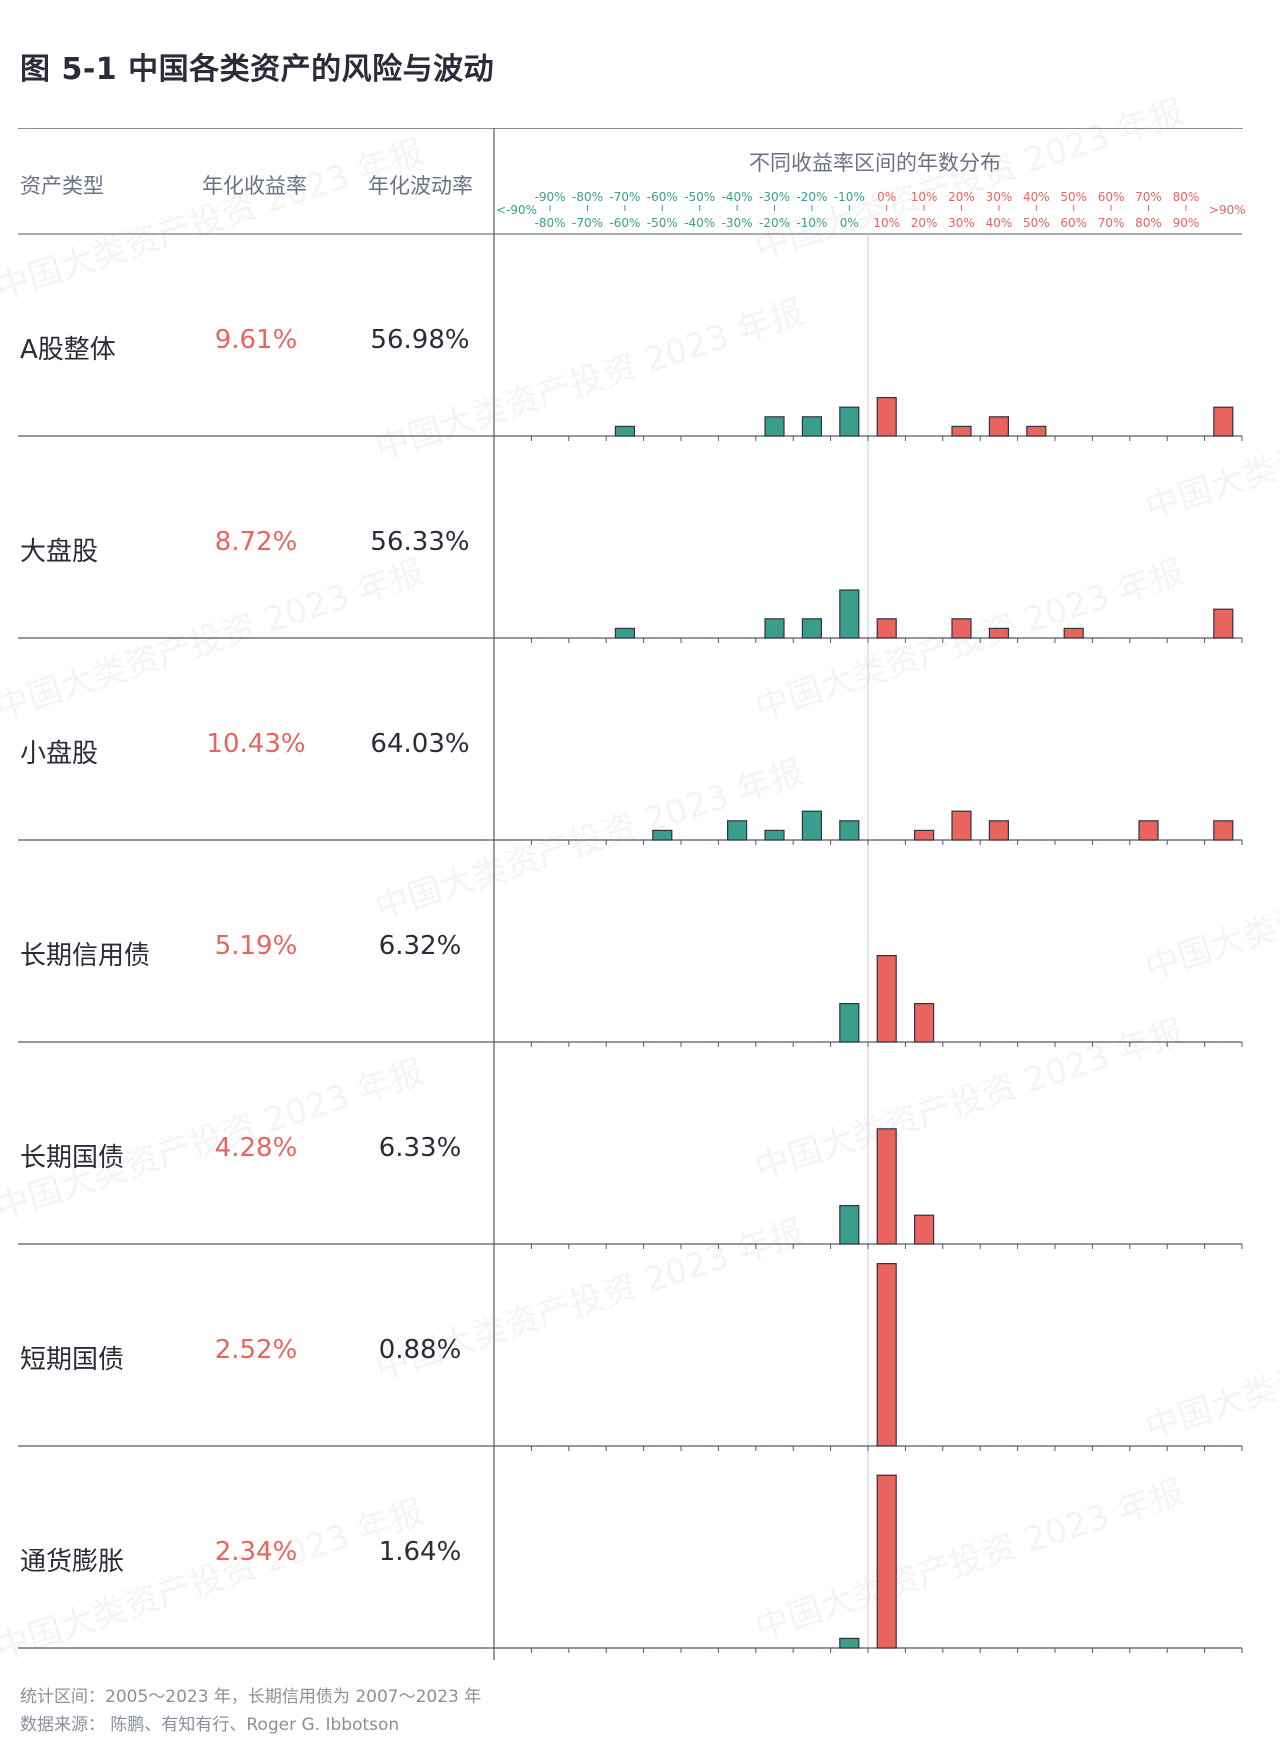  What do you see at coordinates (924, 197) in the screenshot?
I see `tick-label-top: 10%` at bounding box center [924, 197].